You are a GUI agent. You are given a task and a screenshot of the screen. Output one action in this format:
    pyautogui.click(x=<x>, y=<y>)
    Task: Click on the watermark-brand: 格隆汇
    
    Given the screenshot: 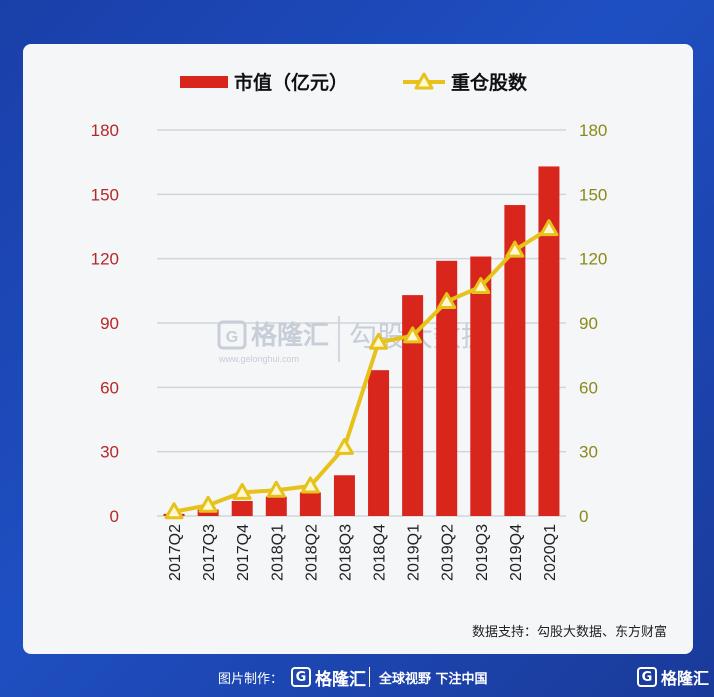 What is the action you would take?
    pyautogui.click(x=290, y=335)
    